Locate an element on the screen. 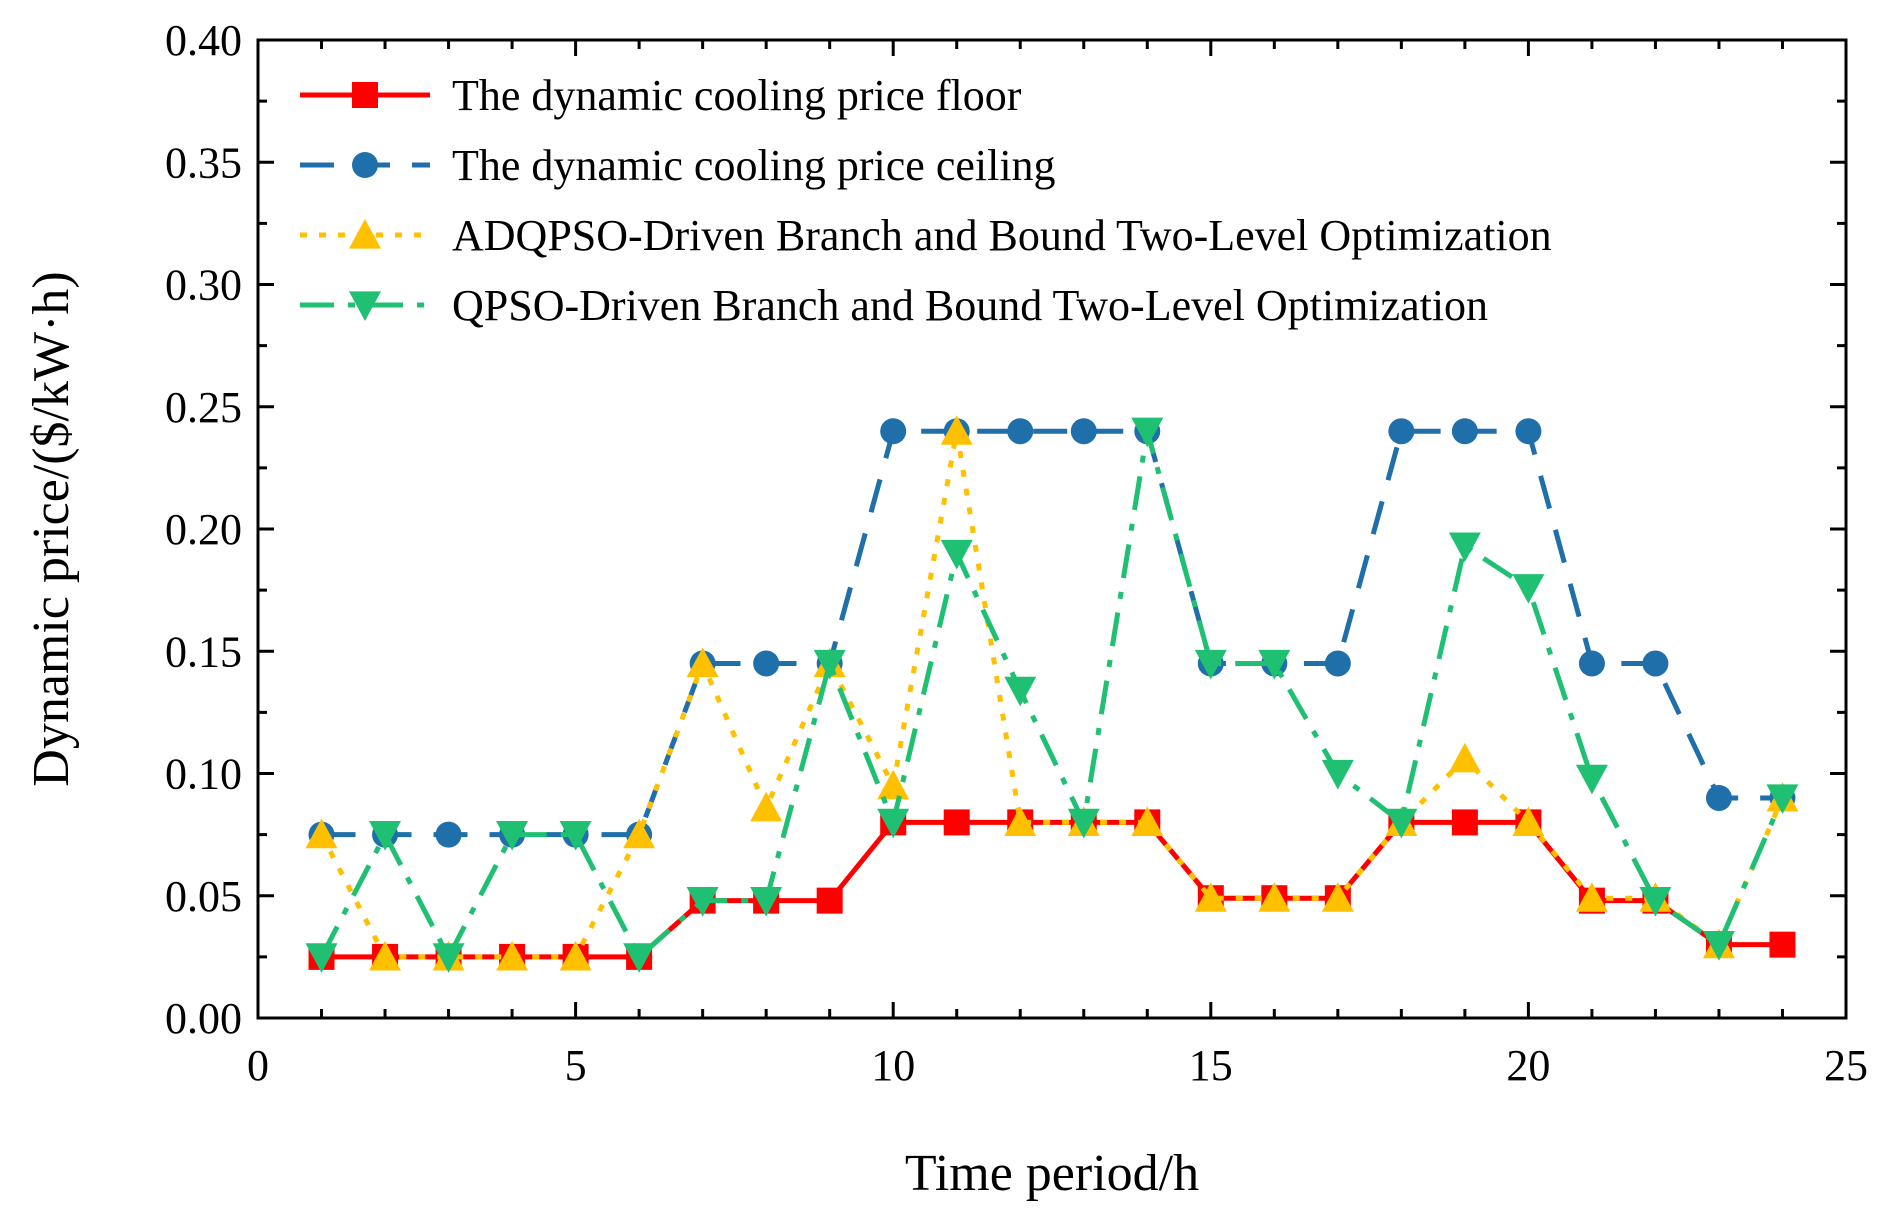  y-tick-label: 0.25 is located at coordinates (203, 407).